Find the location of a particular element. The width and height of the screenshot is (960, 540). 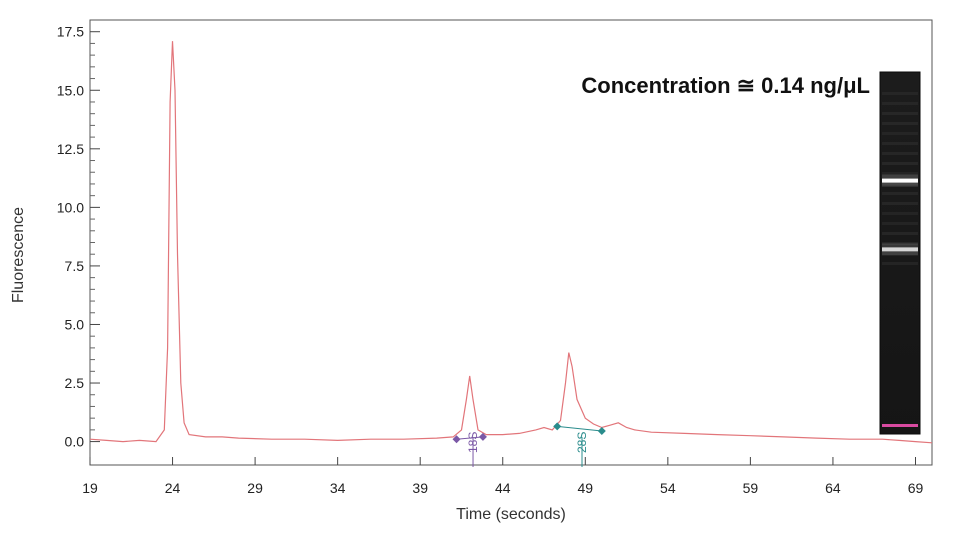

x-tick-label: 24 is located at coordinates (173, 488).